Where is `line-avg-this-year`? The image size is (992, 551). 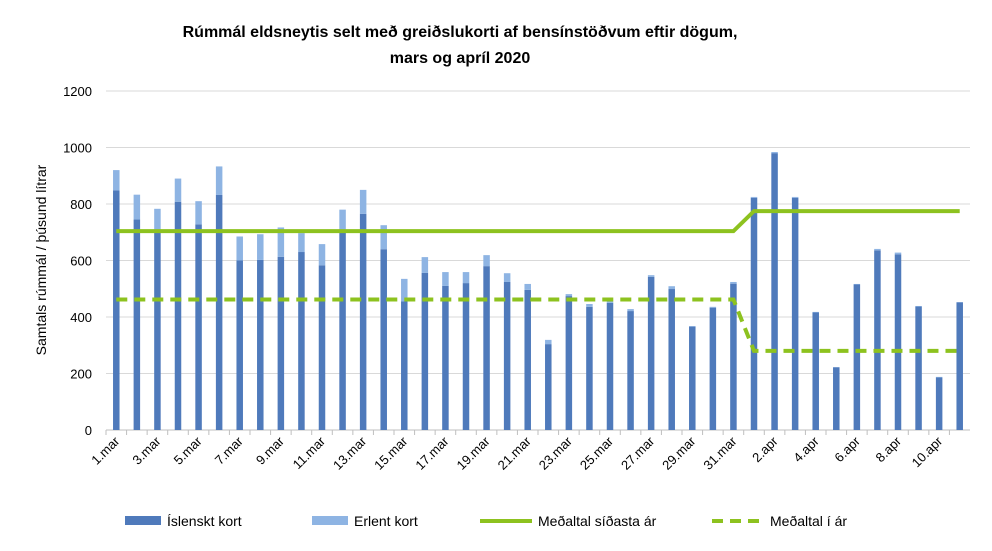 line-avg-this-year is located at coordinates (538, 325).